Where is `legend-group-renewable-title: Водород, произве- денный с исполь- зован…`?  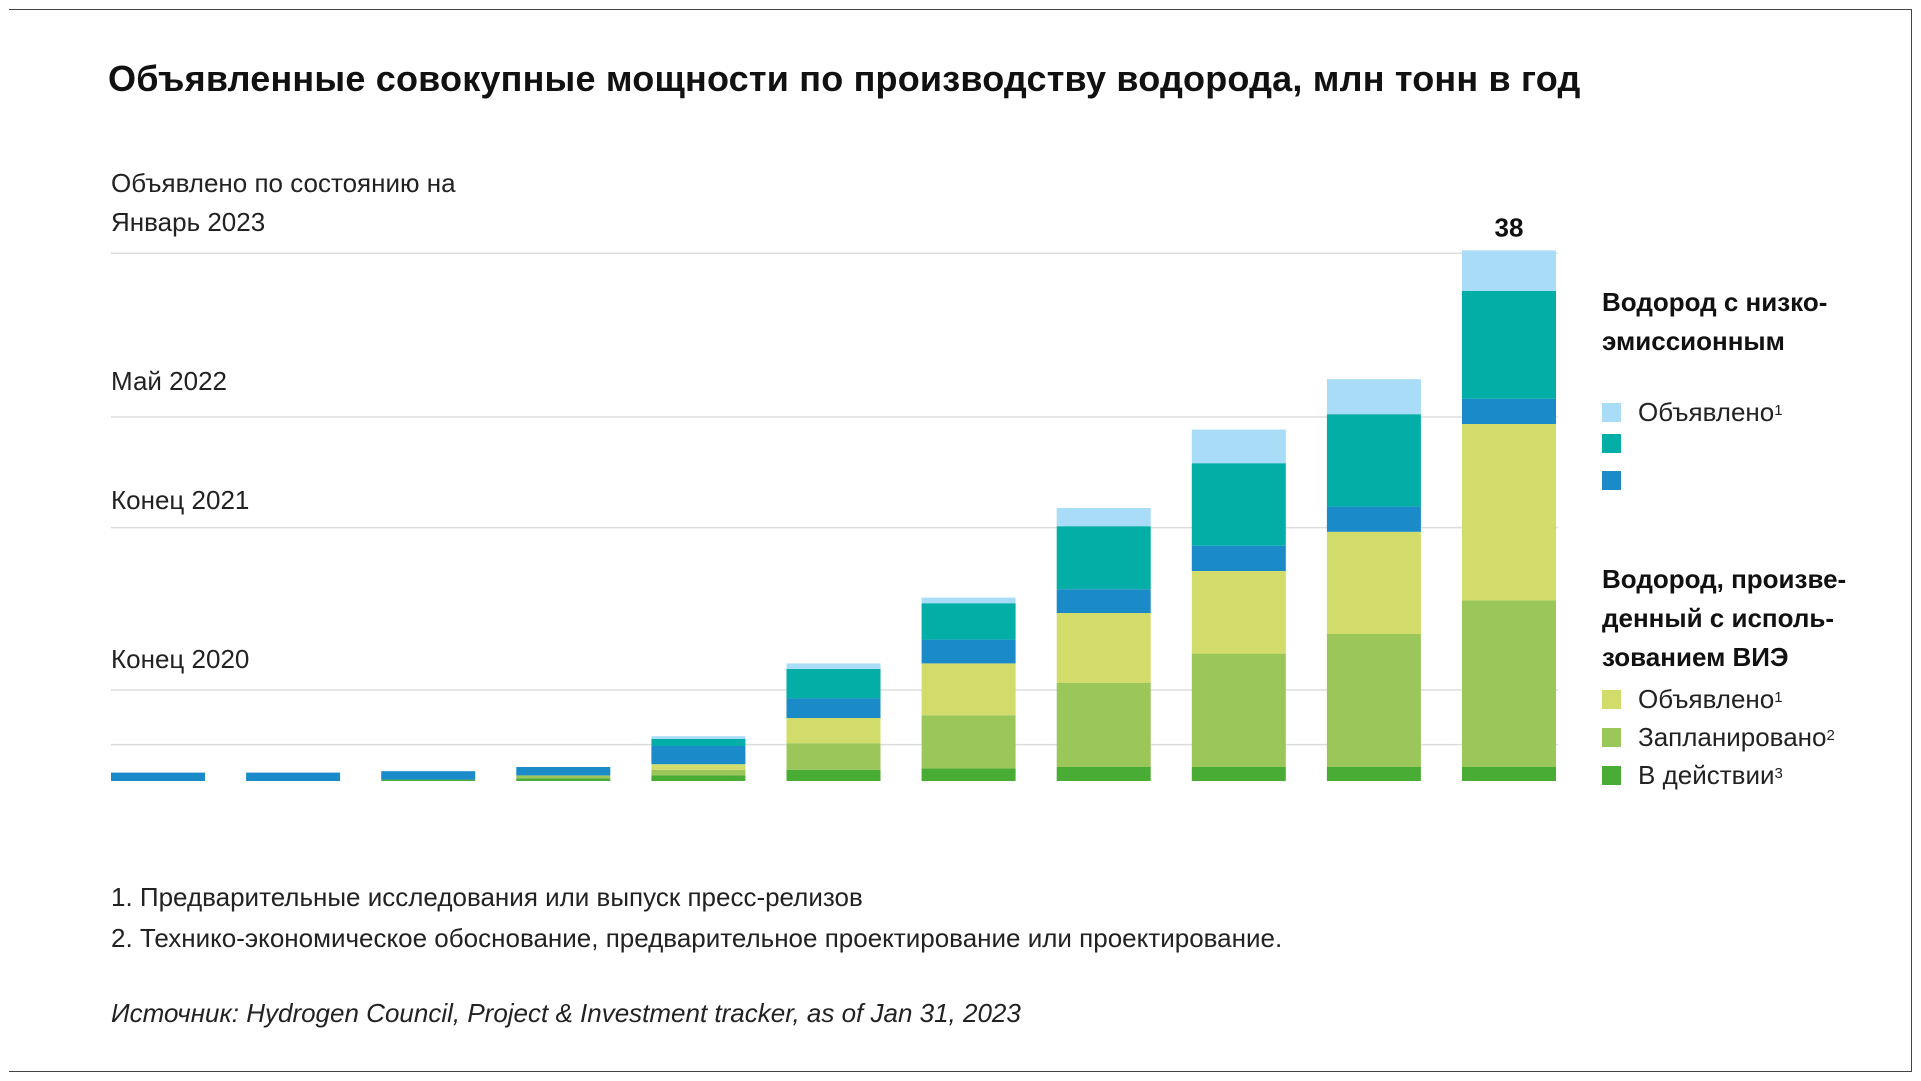
legend-group-renewable-title: Водород, произве- денный с исполь- зован… is located at coordinates (1724, 618).